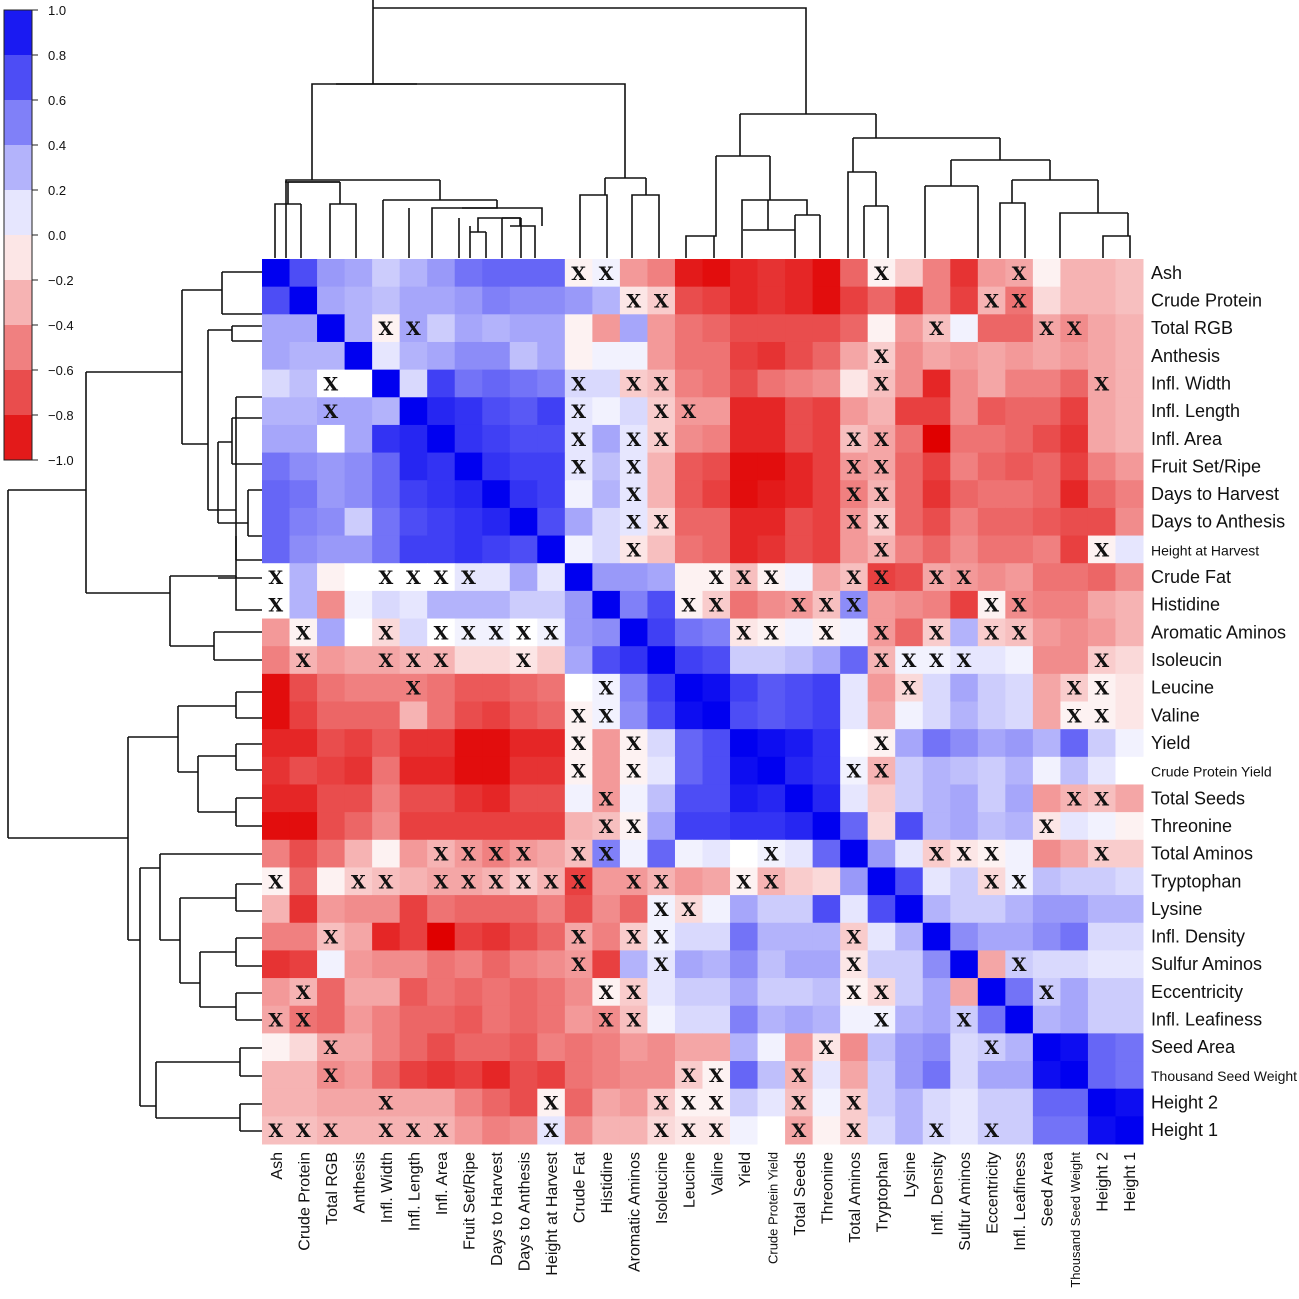 The image size is (1299, 1299). Describe the element at coordinates (18, 168) in the screenshot. I see `colorbar-step` at that location.